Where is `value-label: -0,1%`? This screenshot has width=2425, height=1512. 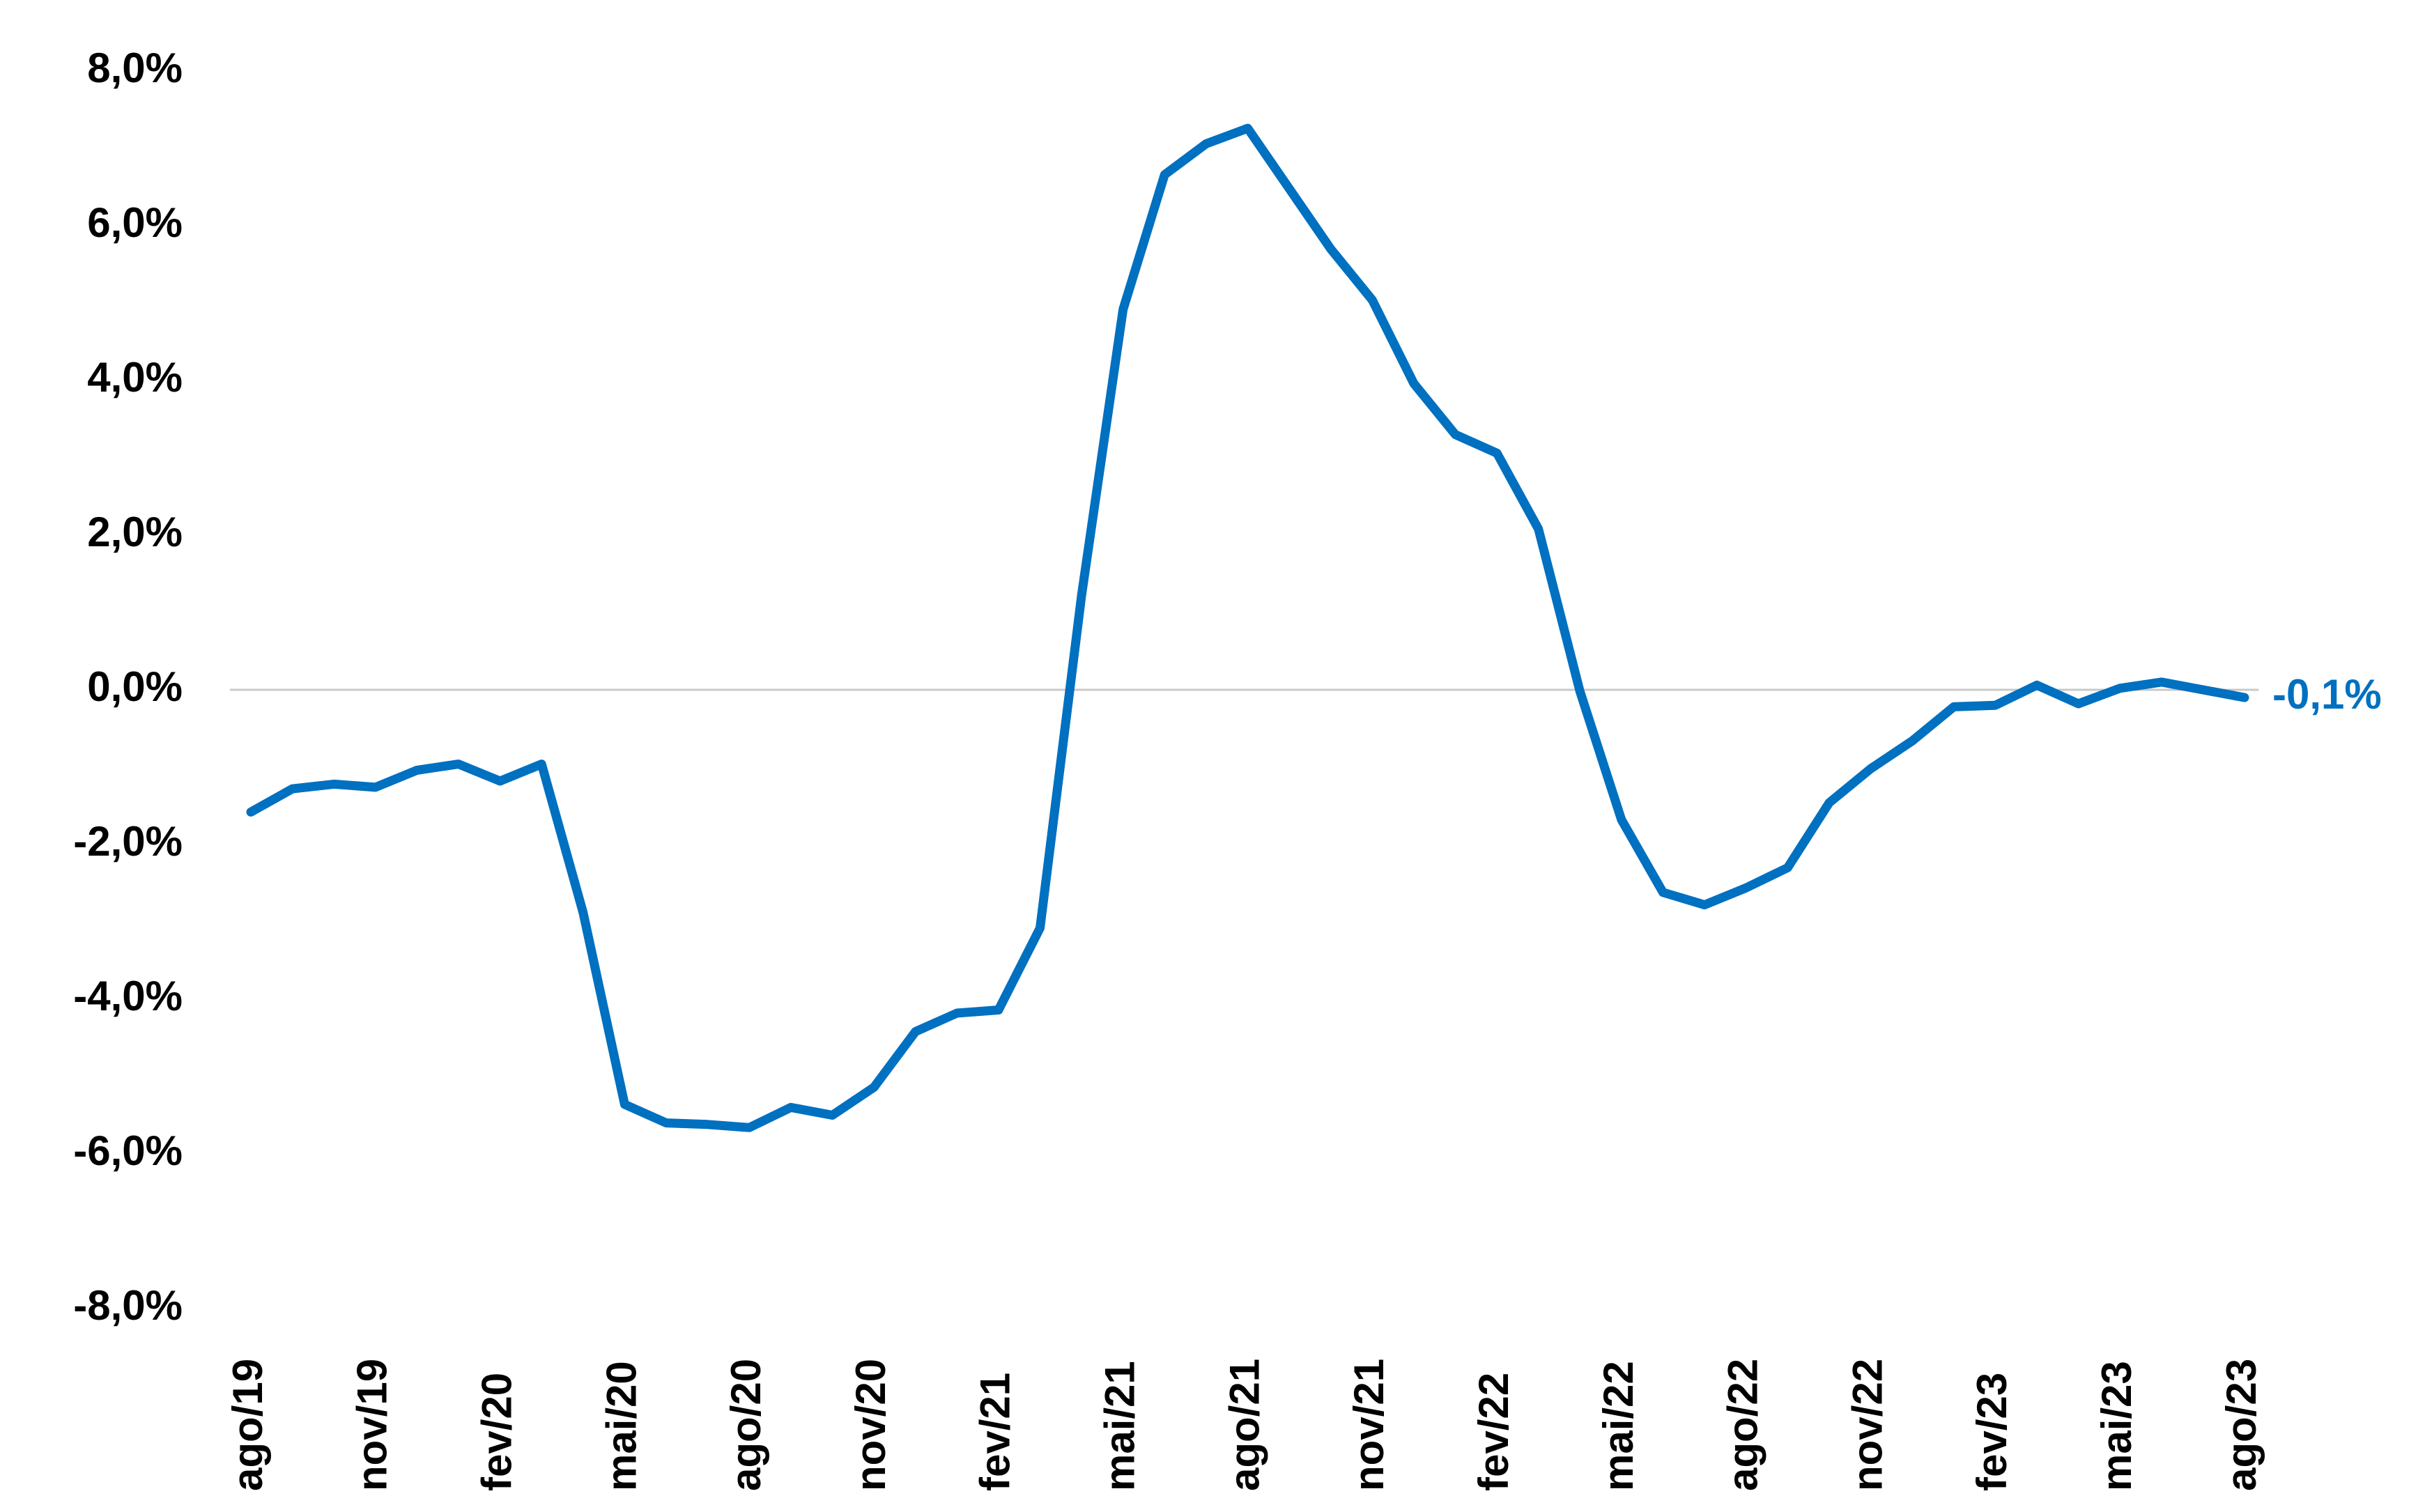 value-label: -0,1% is located at coordinates (2327, 694).